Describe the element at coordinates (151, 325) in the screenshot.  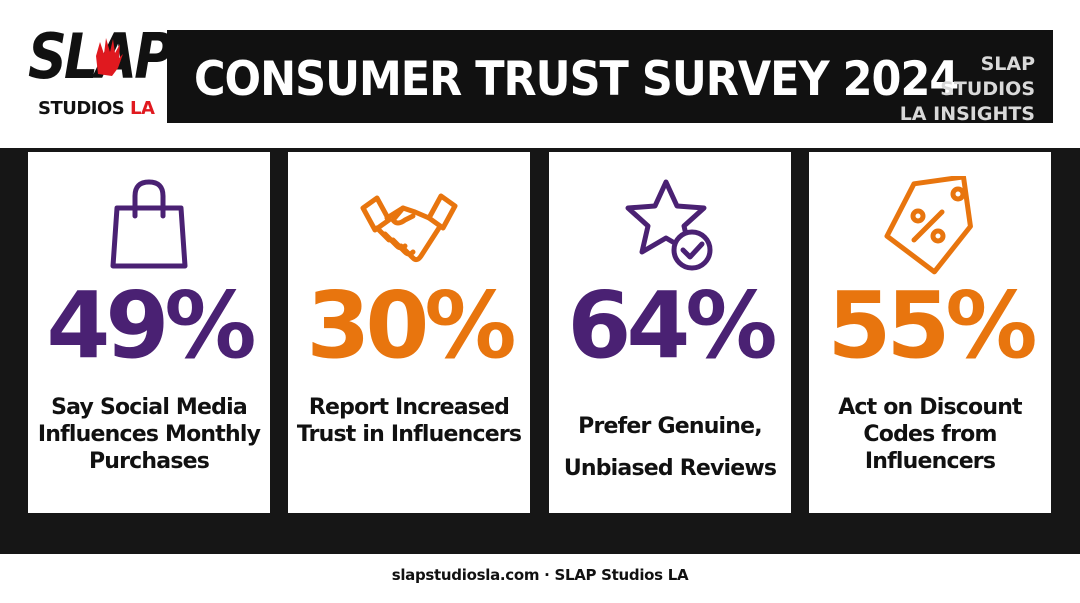
I see `stat-value: 49%` at that location.